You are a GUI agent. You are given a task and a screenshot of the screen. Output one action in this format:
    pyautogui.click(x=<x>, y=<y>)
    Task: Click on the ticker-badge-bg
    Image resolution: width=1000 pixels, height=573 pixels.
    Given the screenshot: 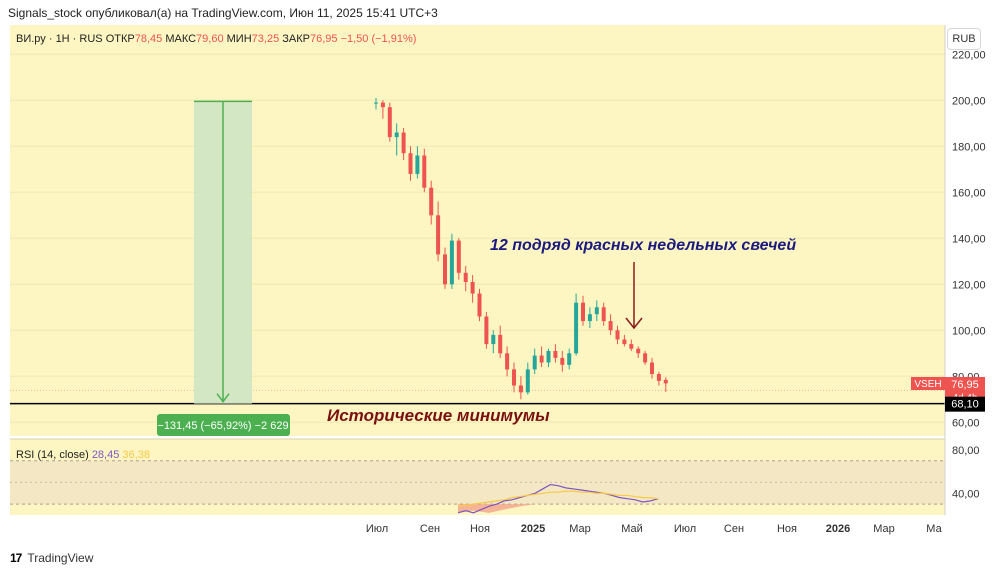 What is the action you would take?
    pyautogui.click(x=928, y=383)
    